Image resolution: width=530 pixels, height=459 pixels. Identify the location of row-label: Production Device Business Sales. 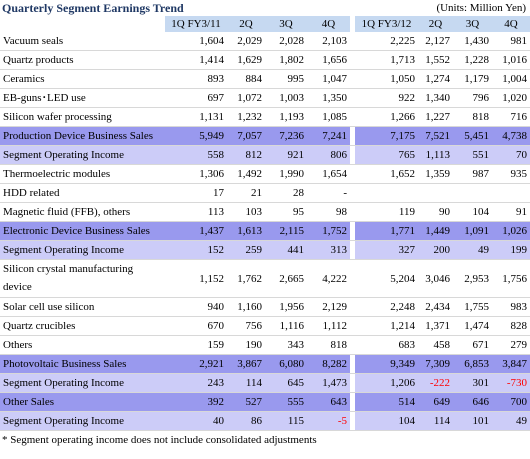
(82, 136).